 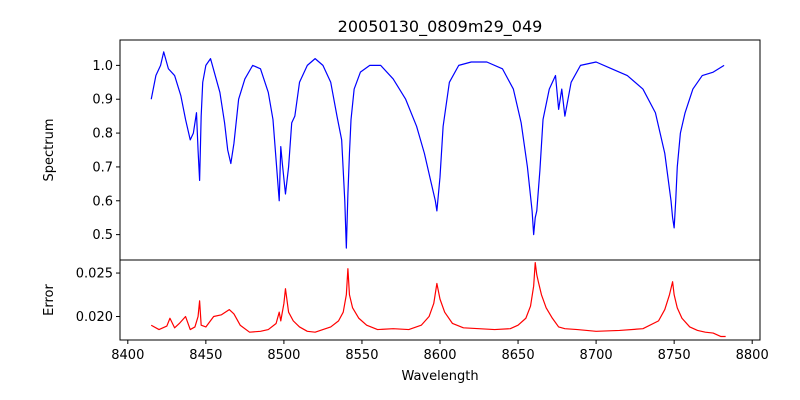 What do you see at coordinates (102, 201) in the screenshot?
I see `y-tick-label-spectrum: 0.6` at bounding box center [102, 201].